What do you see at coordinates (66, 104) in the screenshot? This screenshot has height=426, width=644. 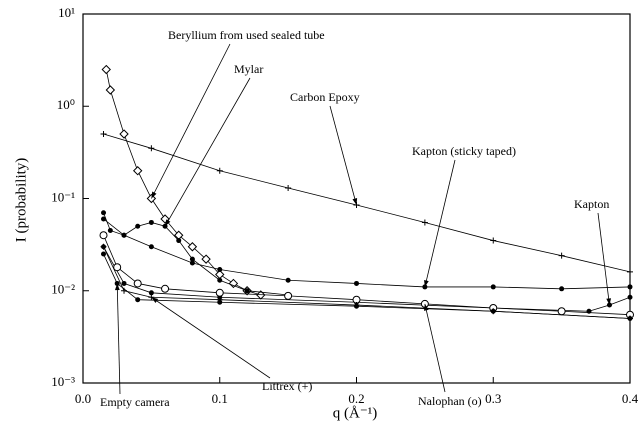 I see `y-tick-label: 10⁰` at bounding box center [66, 104].